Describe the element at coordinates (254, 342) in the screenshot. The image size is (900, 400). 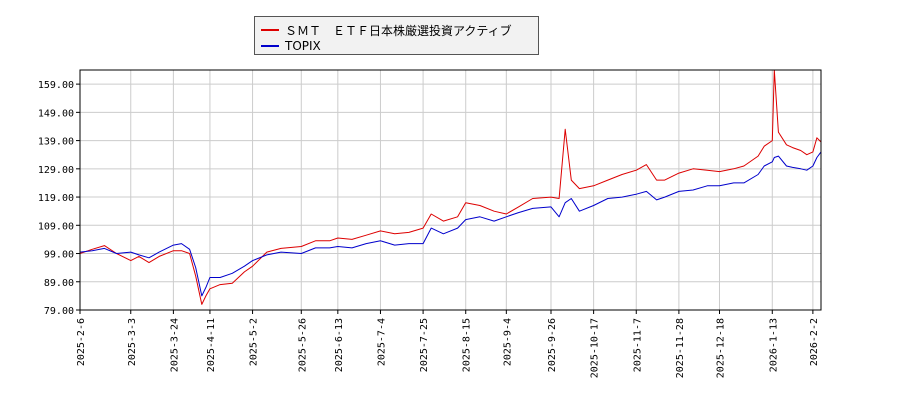
I see `x-tick-label: 2025-5-2` at that location.